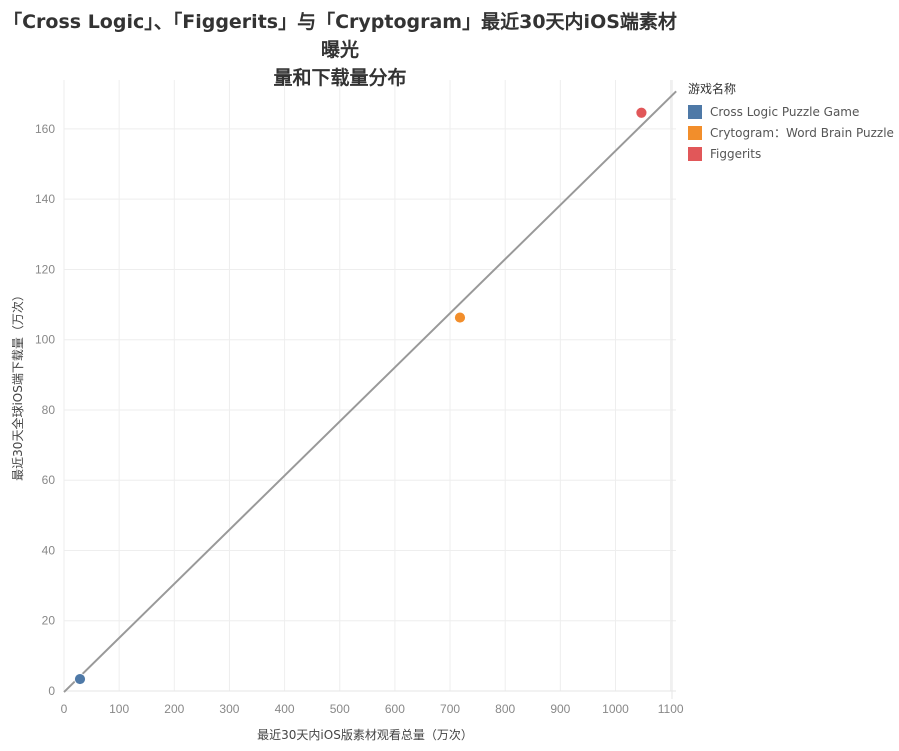 The image size is (899, 751). I want to click on legend-title: 游戏名称, so click(712, 89).